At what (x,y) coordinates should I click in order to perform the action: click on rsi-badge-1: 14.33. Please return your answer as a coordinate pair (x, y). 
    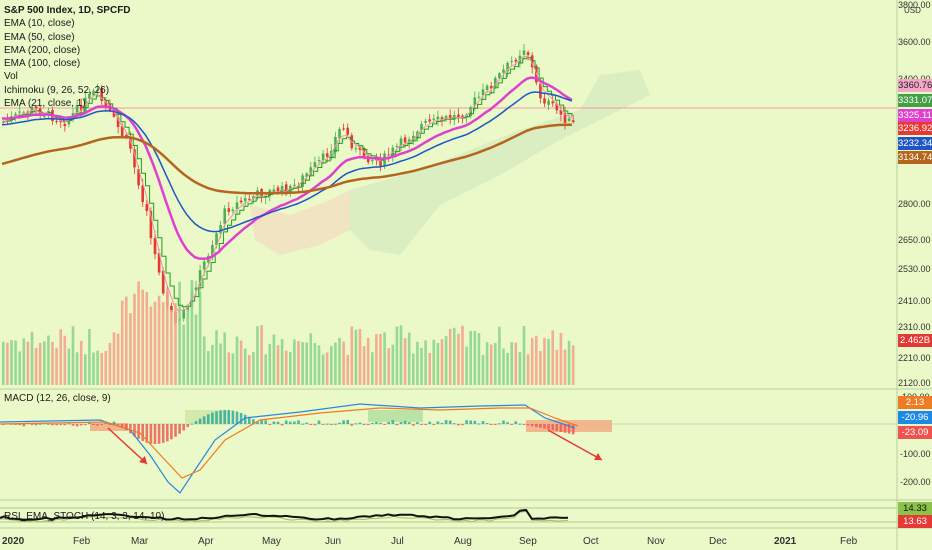
    Looking at the image, I should click on (915, 508).